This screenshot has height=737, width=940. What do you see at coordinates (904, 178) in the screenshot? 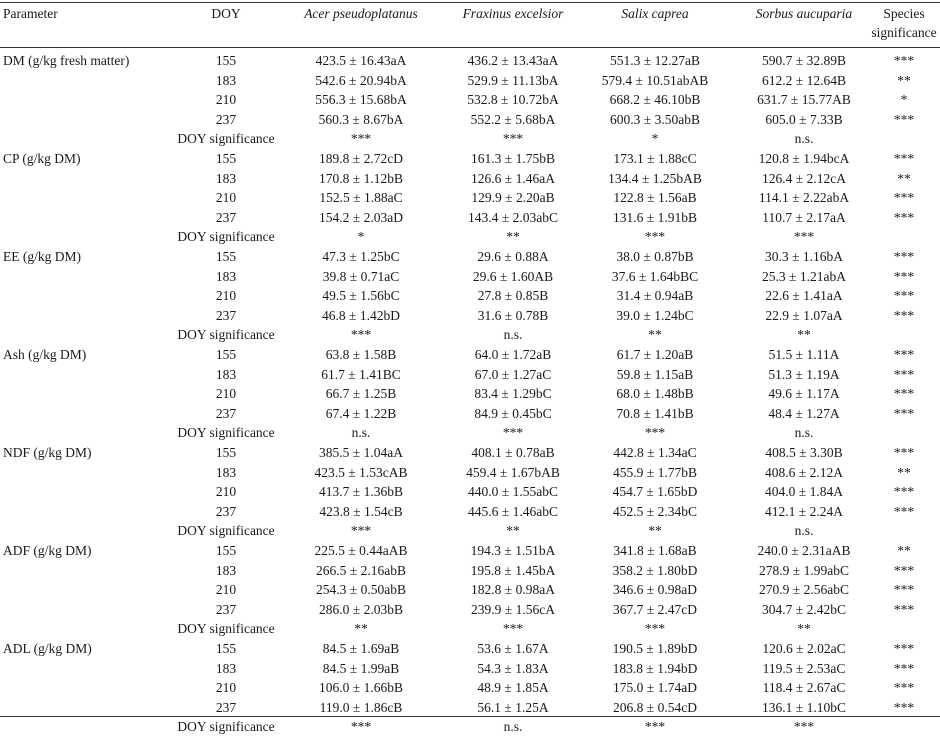
I see `species-significance-cell: **` at bounding box center [904, 178].